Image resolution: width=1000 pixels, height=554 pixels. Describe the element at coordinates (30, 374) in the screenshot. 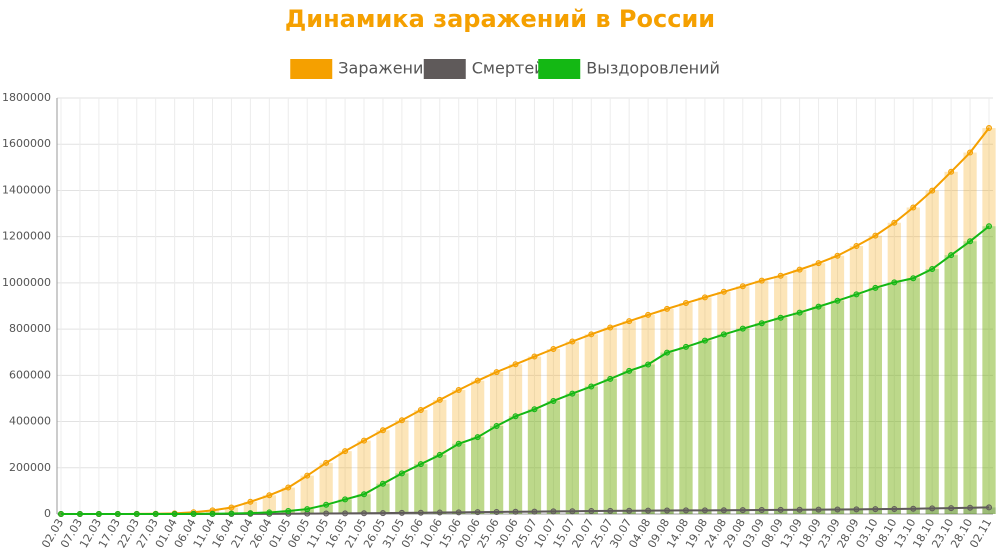

I see `y-tick-label: 600000` at that location.